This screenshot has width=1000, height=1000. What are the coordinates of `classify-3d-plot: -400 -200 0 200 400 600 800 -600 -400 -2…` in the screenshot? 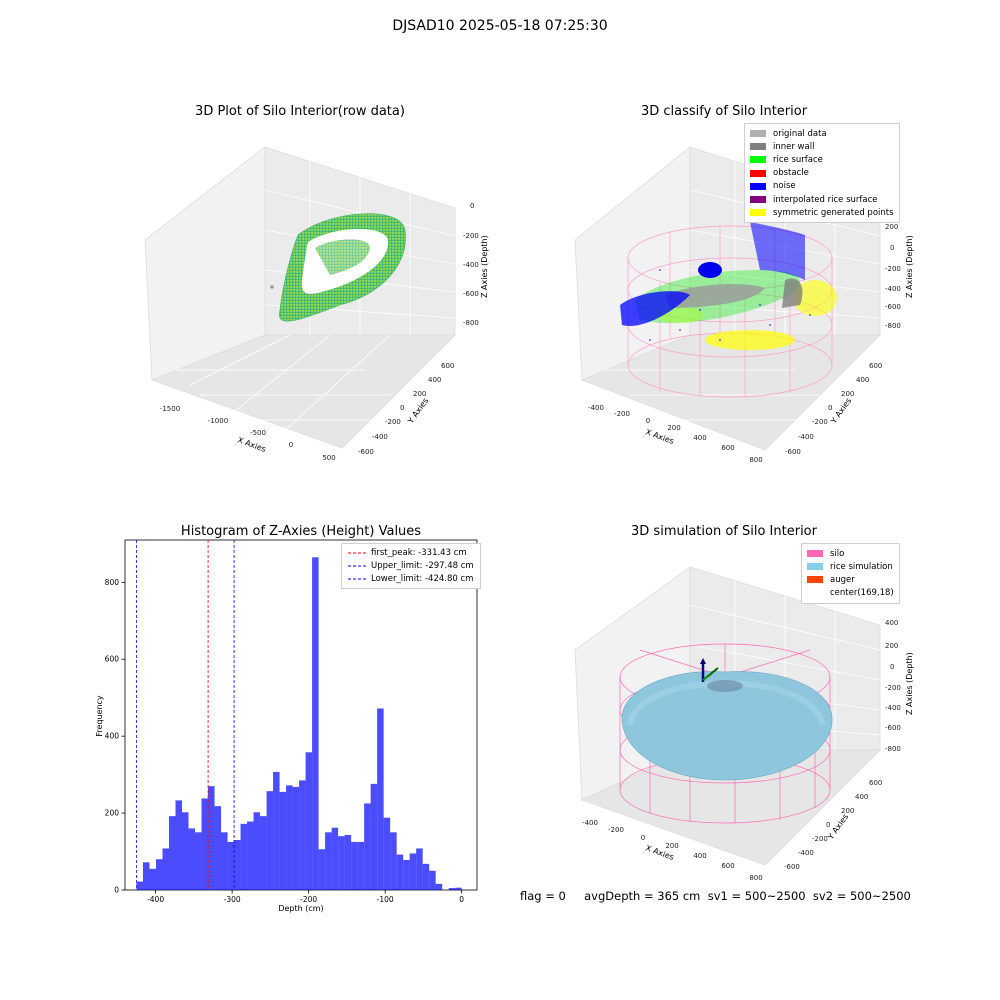 It's located at (744, 305).